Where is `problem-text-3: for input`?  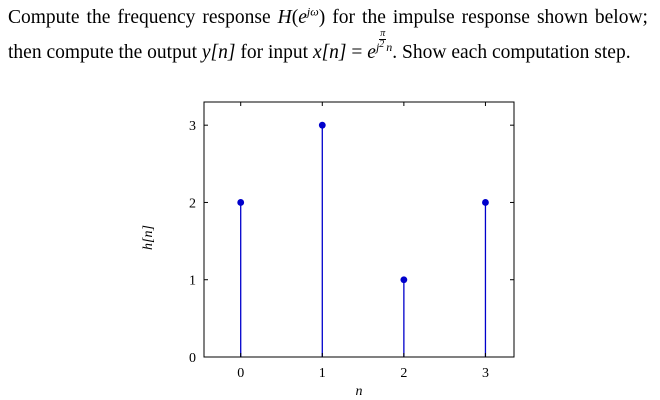 problem-text-3: for input is located at coordinates (274, 52).